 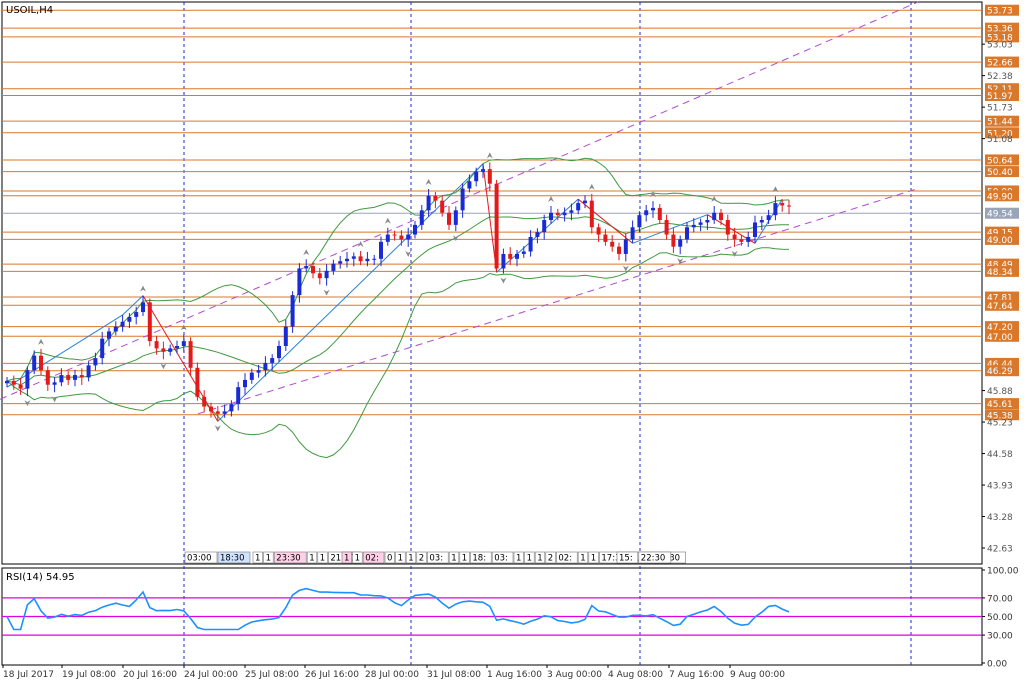 I want to click on y-tick-label: 49.90, so click(x=1000, y=197).